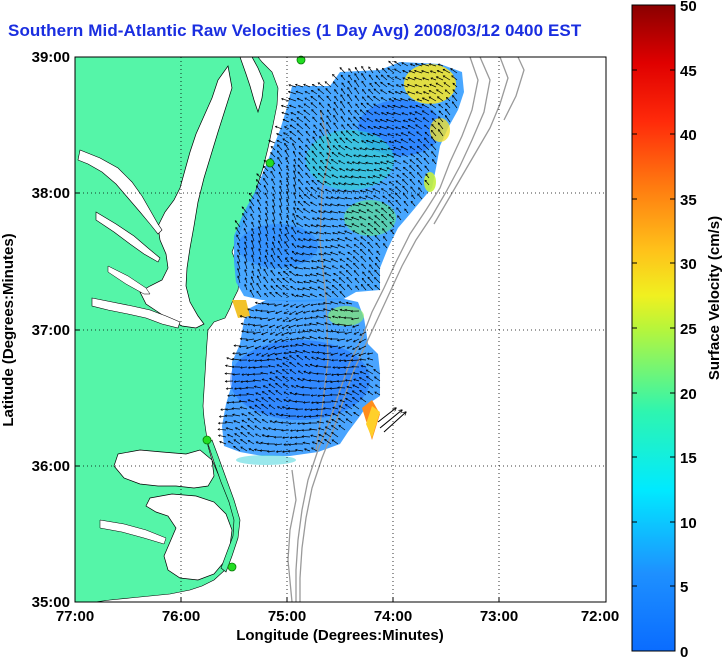 The height and width of the screenshot is (659, 724). What do you see at coordinates (181, 616) in the screenshot?
I see `x-tick-label: 76:00` at bounding box center [181, 616].